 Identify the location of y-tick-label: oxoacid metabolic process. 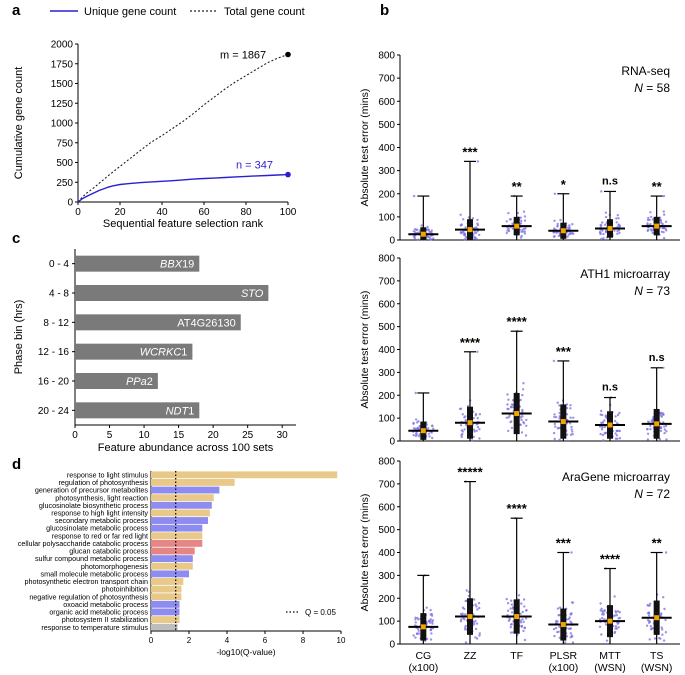
(105, 604).